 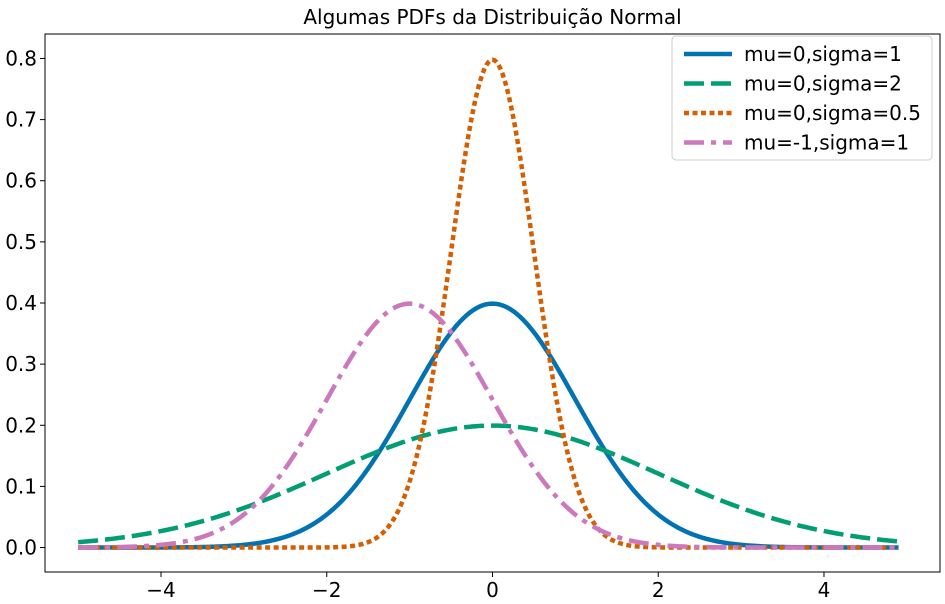 What do you see at coordinates (21, 120) in the screenshot?
I see `y-tick-label: 0.7` at bounding box center [21, 120].